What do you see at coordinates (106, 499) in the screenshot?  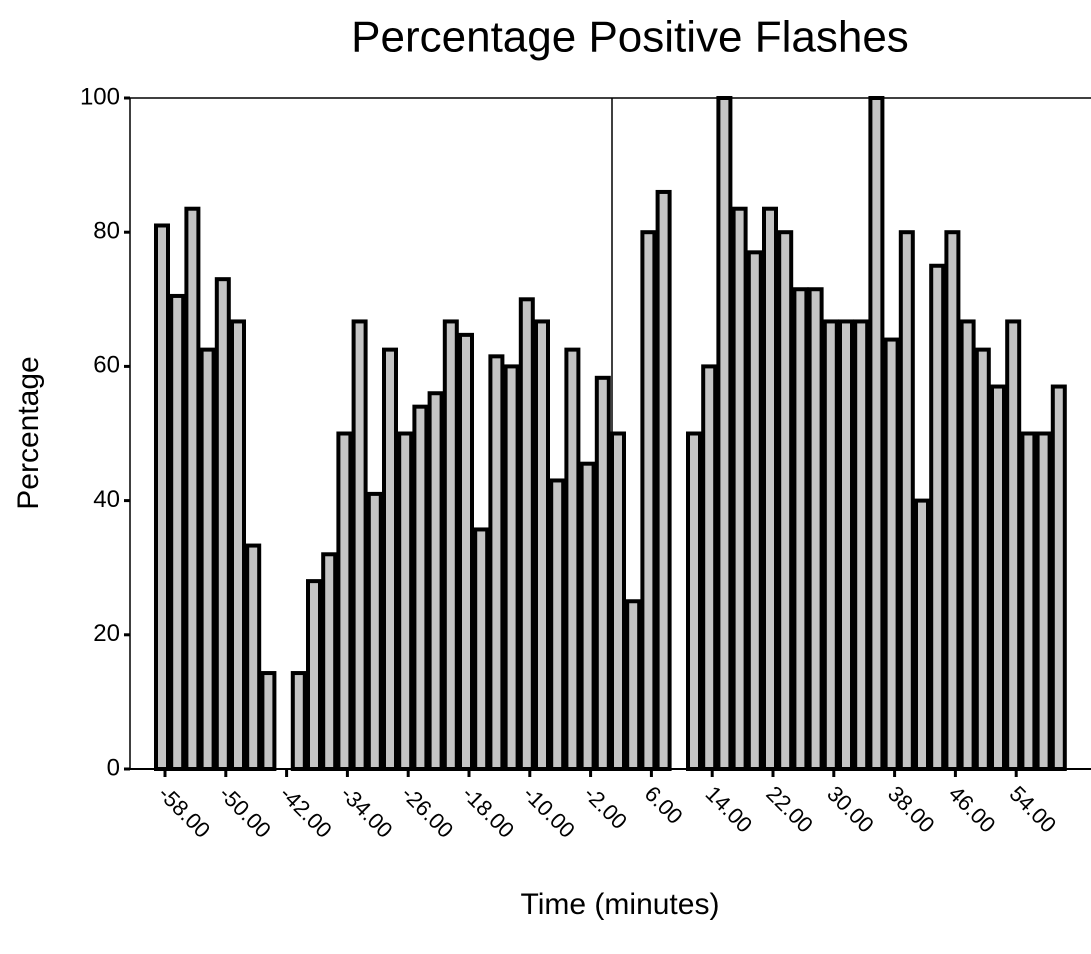 I see `y-tick-label: 40` at bounding box center [106, 499].